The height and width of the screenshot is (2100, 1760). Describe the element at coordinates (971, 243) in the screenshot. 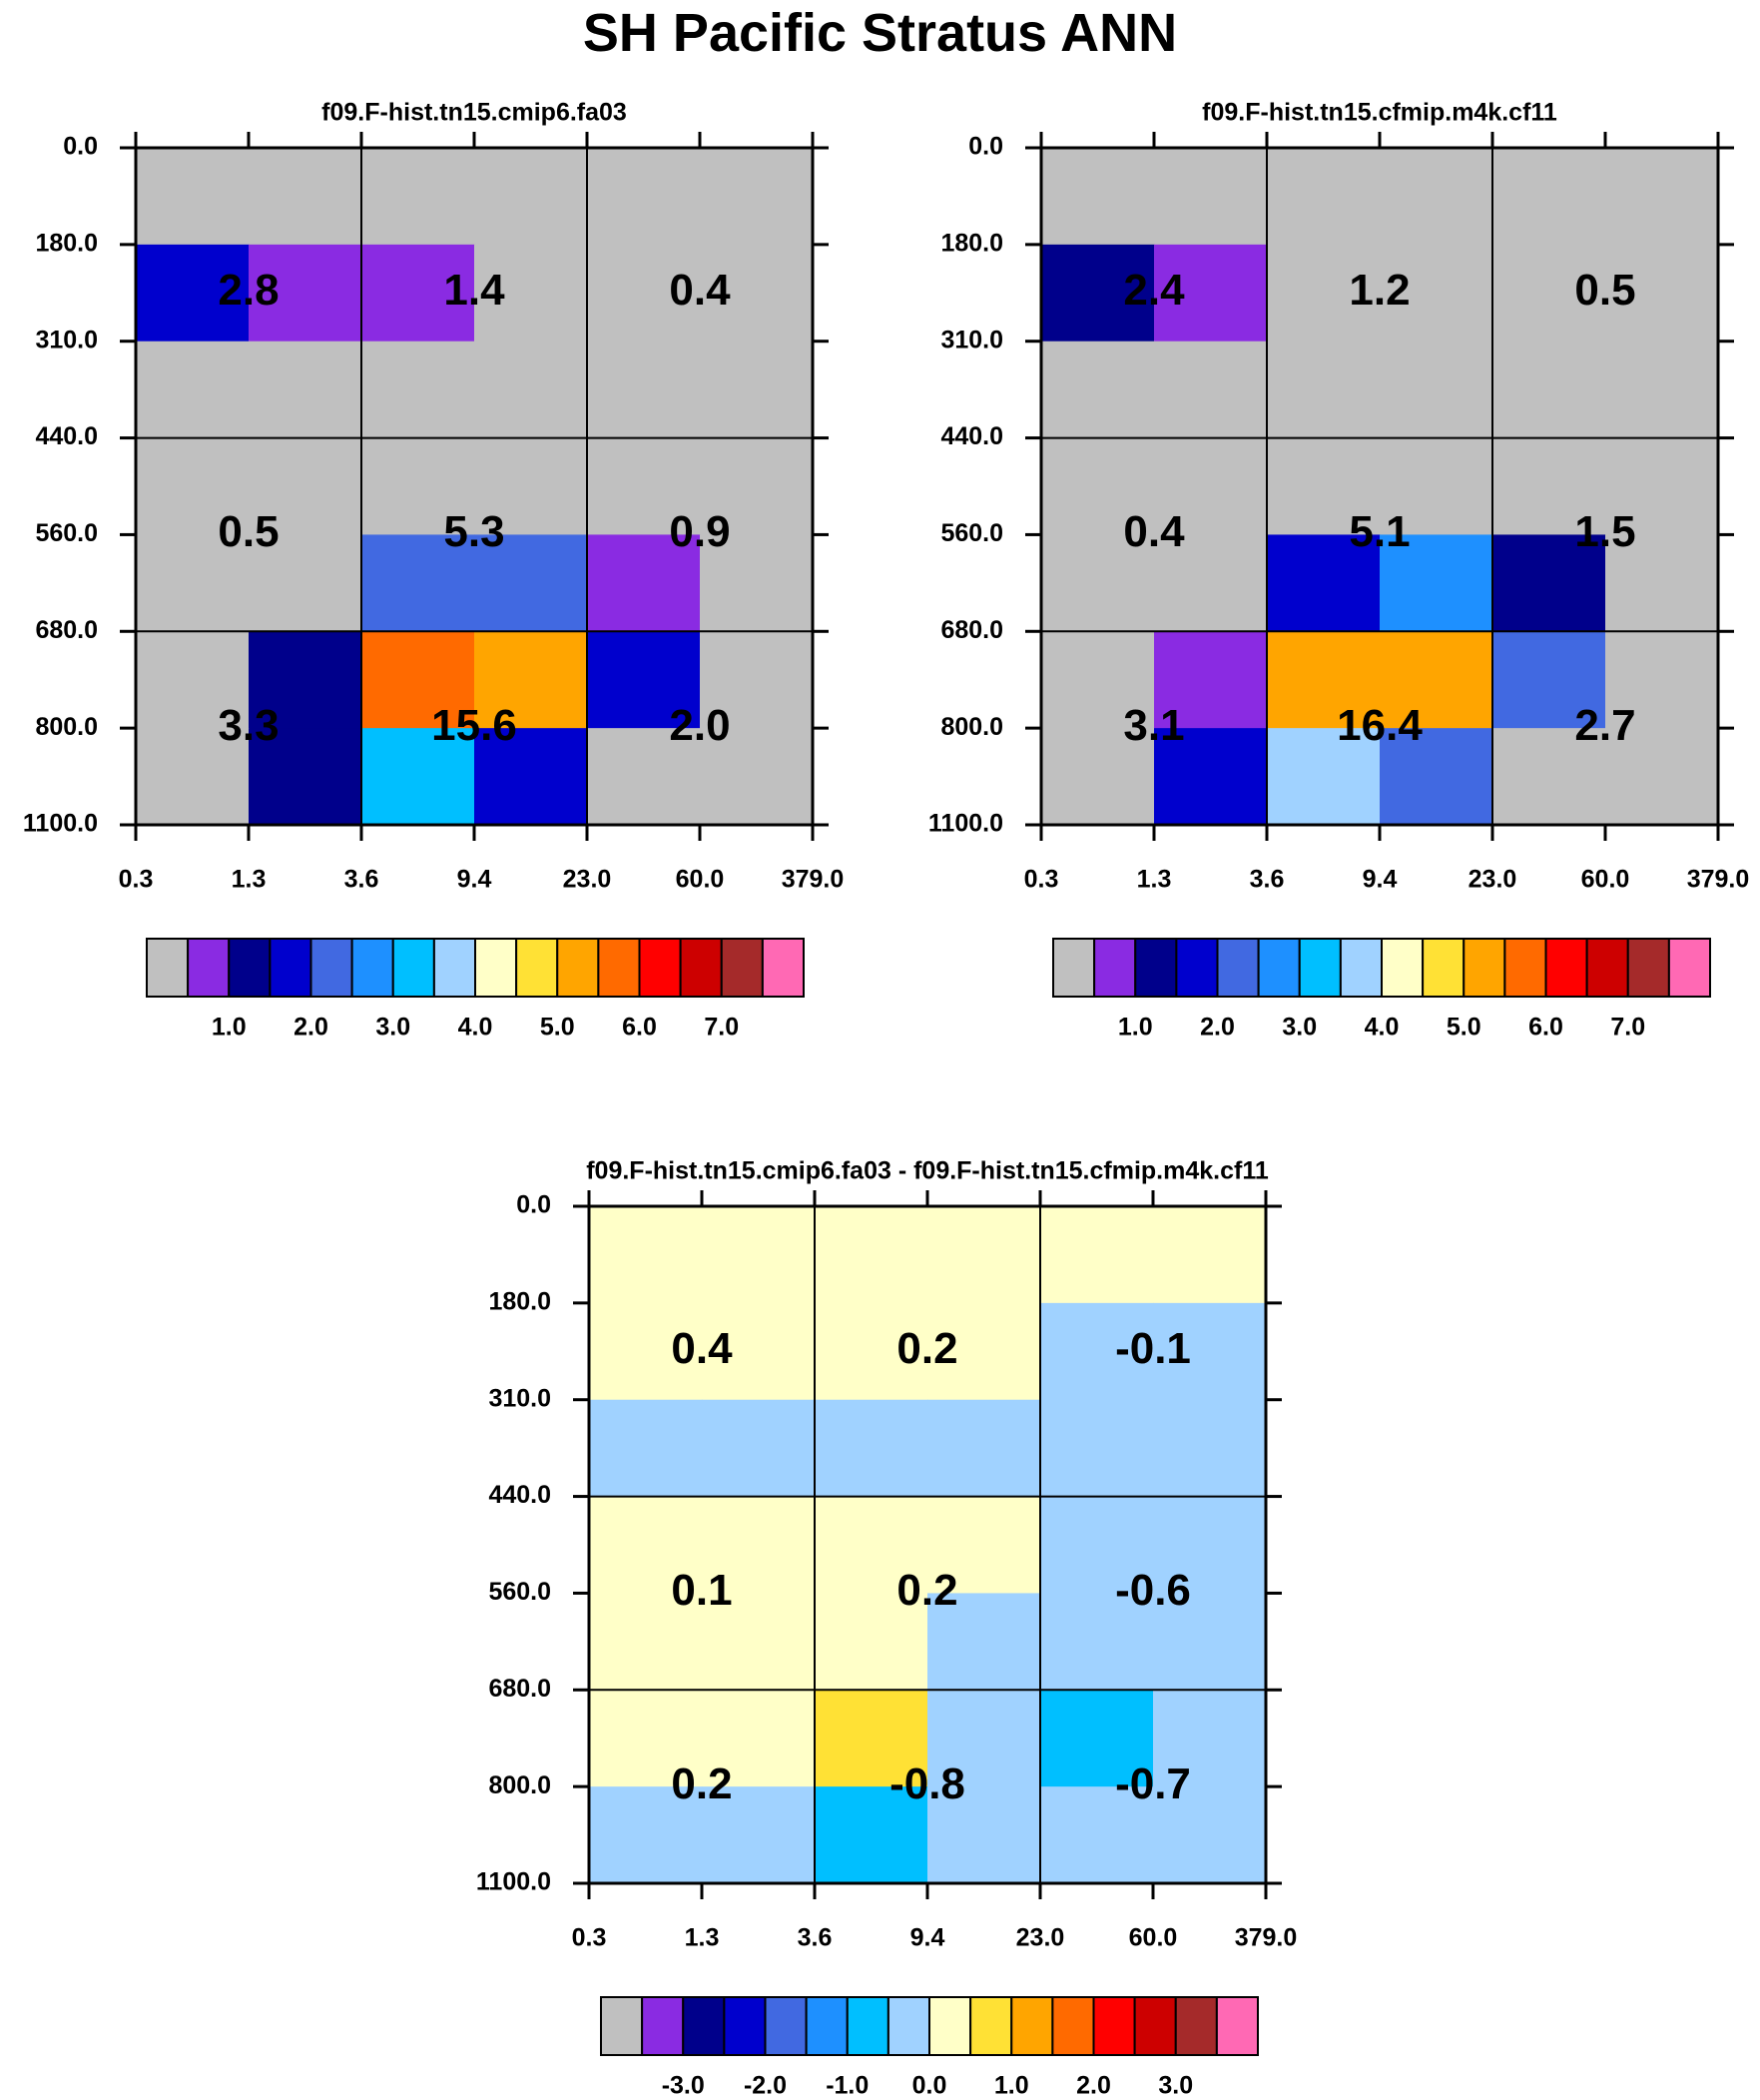

I see `y-tick-label: 180.0` at that location.